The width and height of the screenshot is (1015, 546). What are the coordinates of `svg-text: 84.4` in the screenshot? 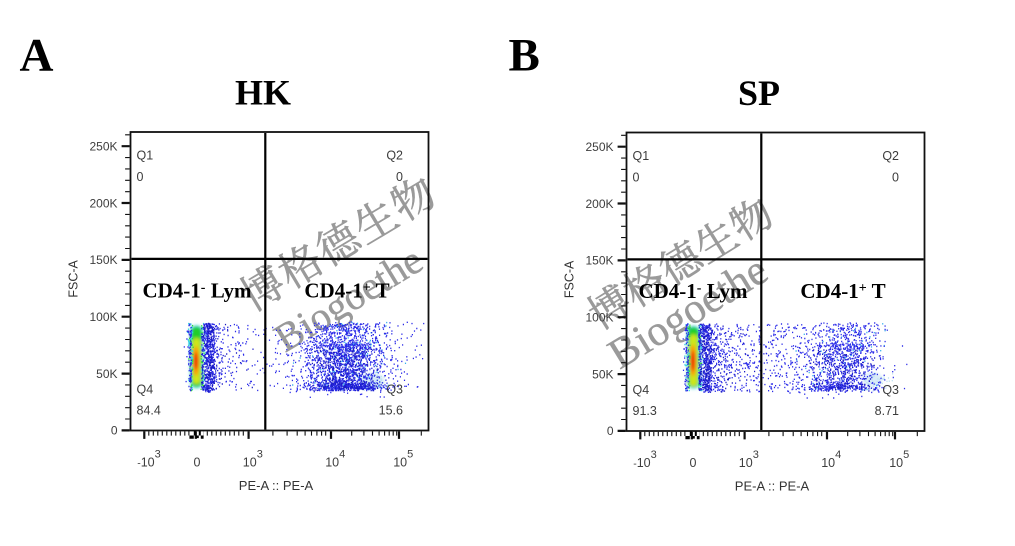 It's located at (149, 411).